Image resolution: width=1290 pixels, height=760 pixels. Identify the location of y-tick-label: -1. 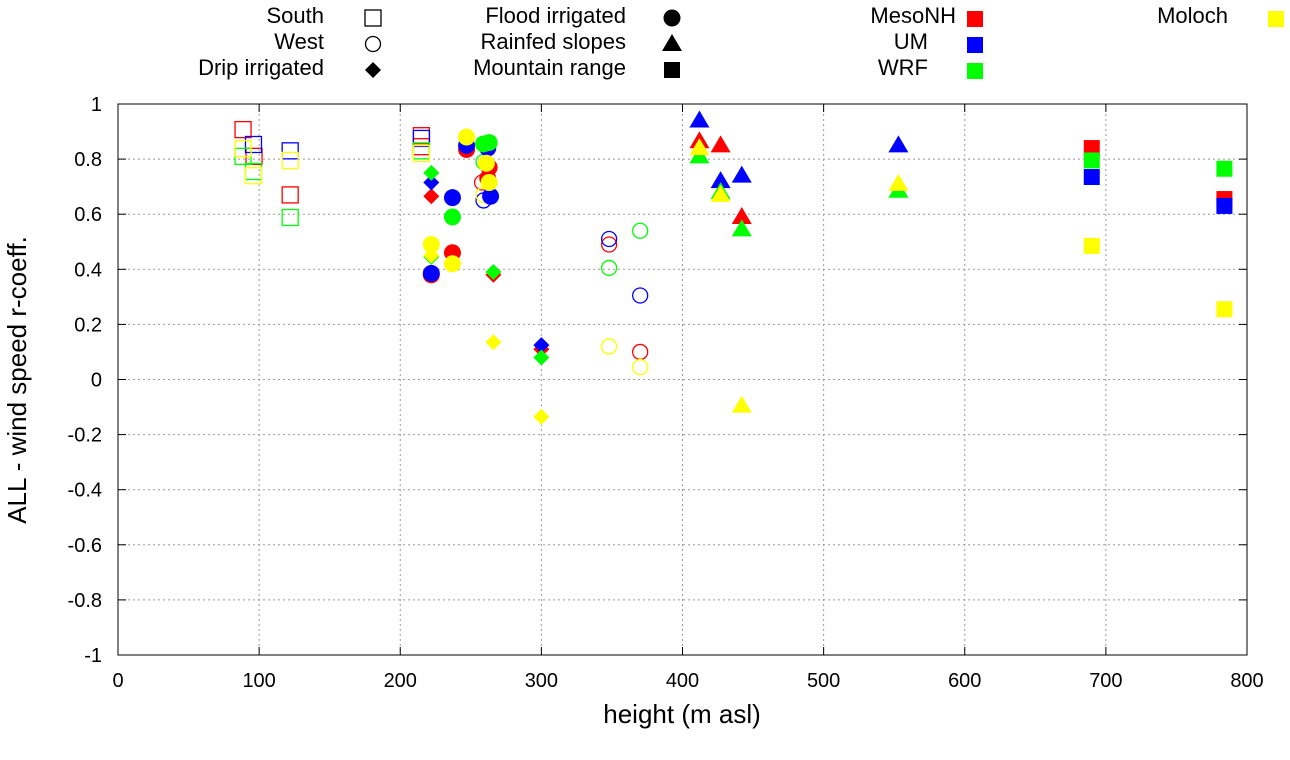
(93, 656).